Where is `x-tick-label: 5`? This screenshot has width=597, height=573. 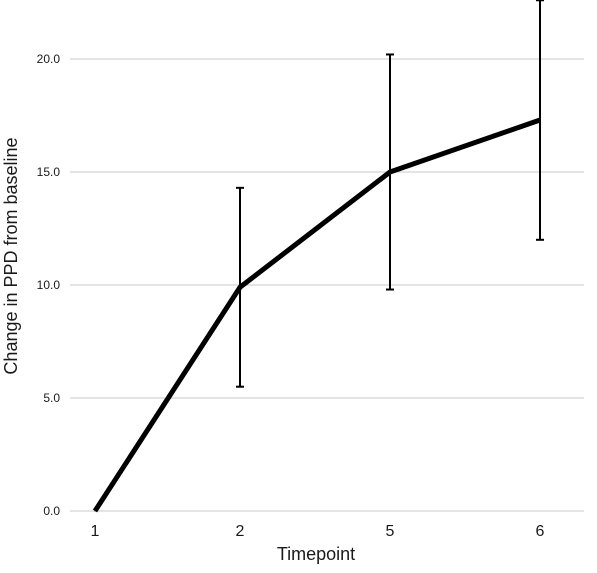
x-tick-label: 5 is located at coordinates (390, 531).